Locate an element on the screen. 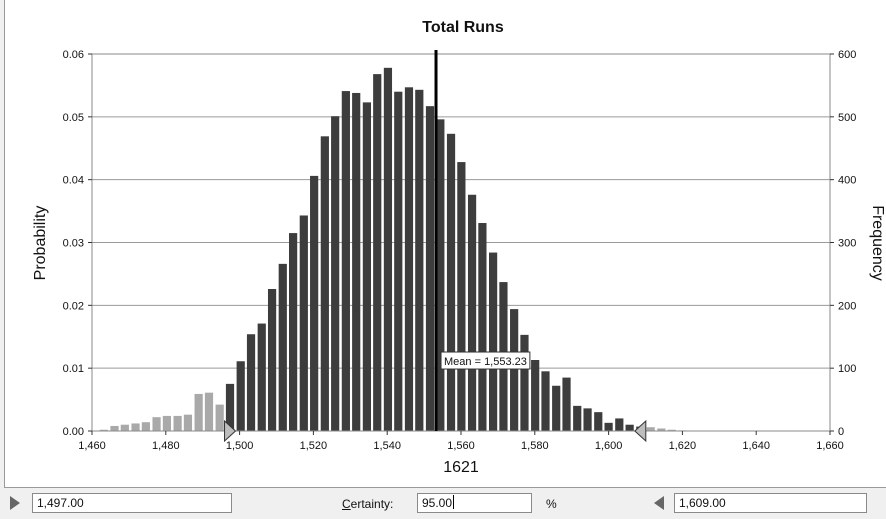 The width and height of the screenshot is (886, 519). mean-annotation: Mean = 1,553.23 is located at coordinates (485, 360).